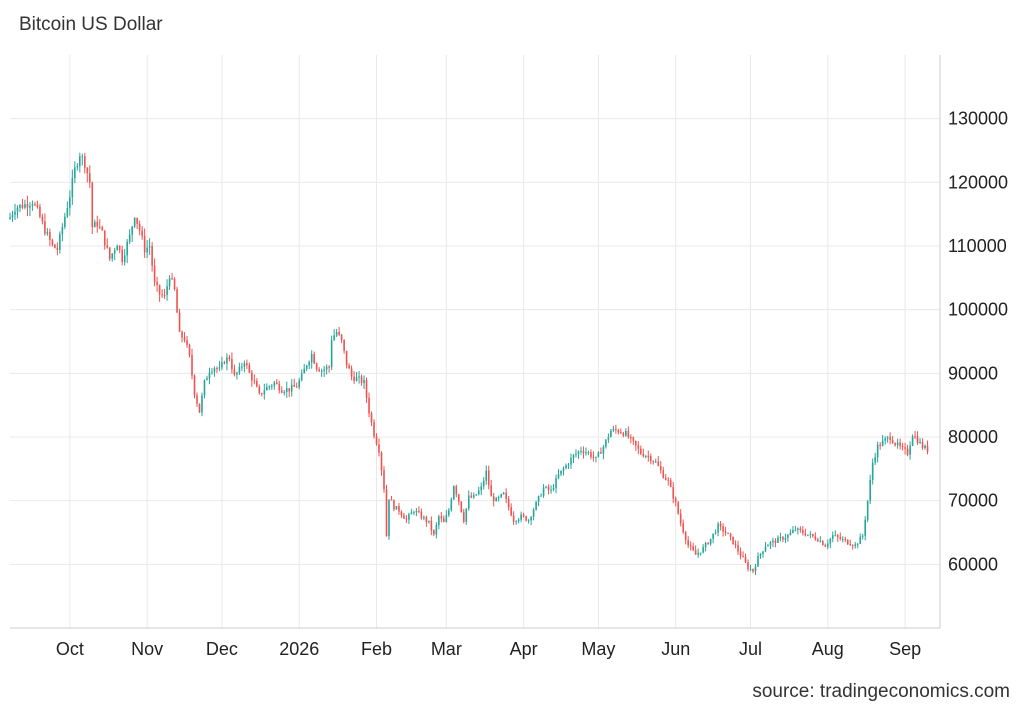  I want to click on x-tick-label: Jul, so click(750, 649).